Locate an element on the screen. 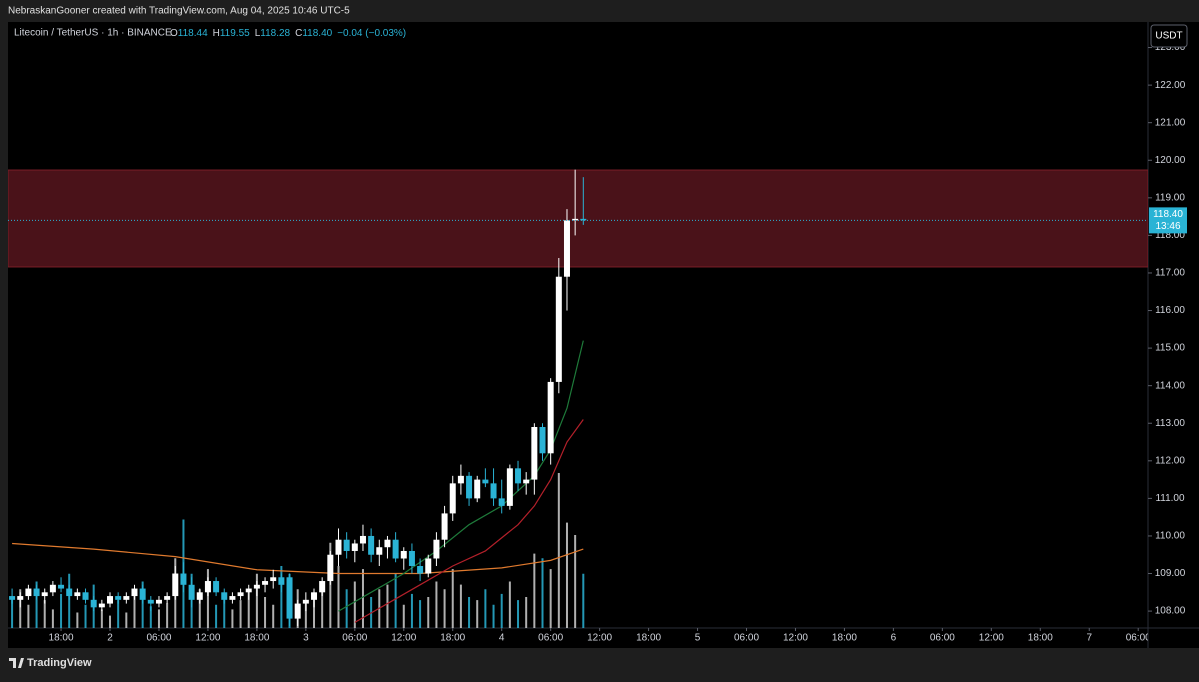 Image resolution: width=1199 pixels, height=682 pixels. last-price-box is located at coordinates (1168, 220).